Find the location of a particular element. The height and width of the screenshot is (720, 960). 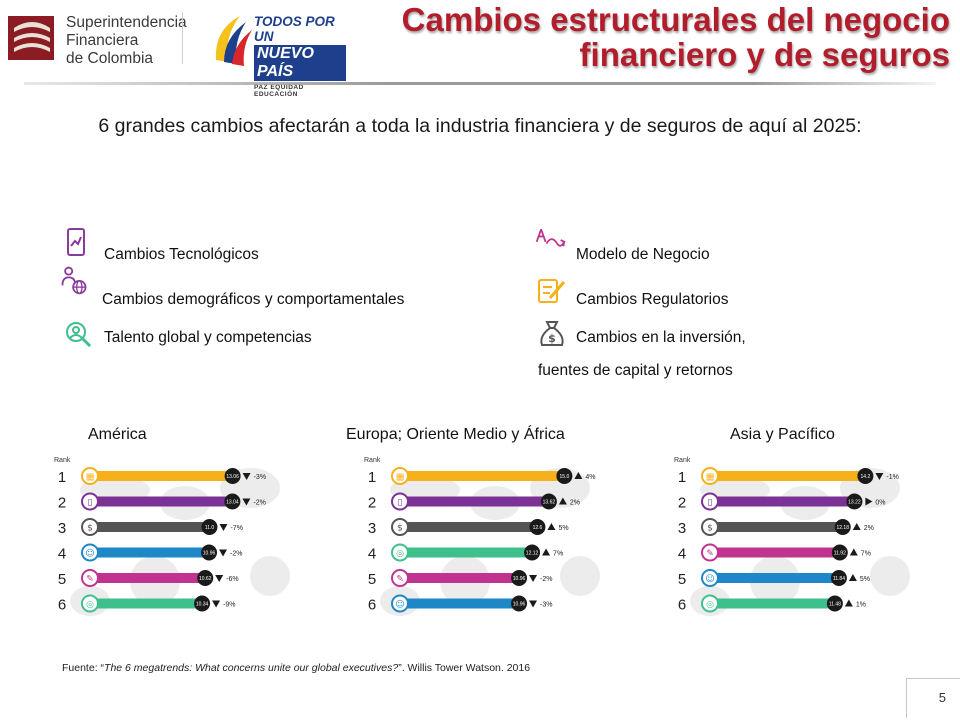

value-label: 13.22 is located at coordinates (854, 503).